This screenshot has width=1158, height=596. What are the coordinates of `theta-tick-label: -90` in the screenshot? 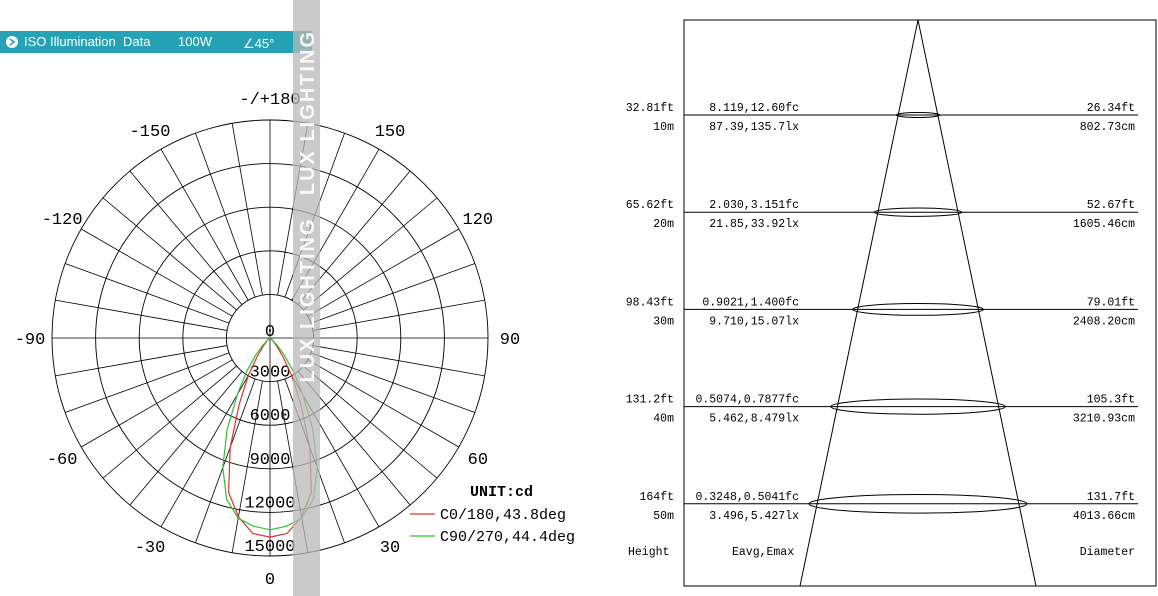 It's located at (30, 340).